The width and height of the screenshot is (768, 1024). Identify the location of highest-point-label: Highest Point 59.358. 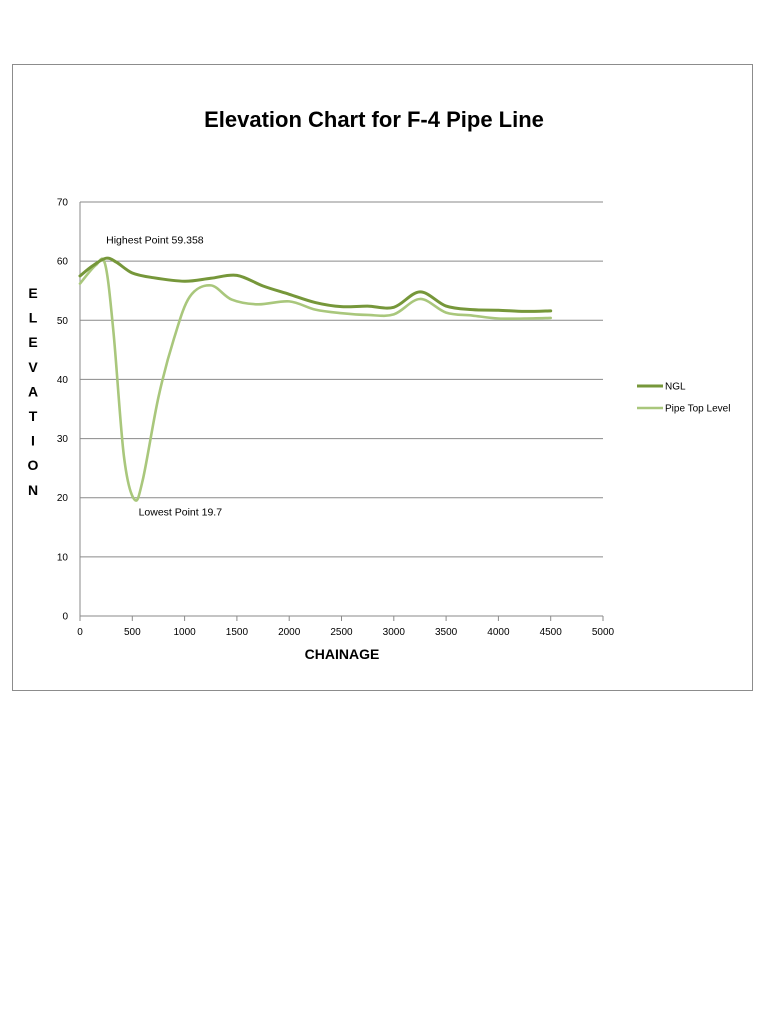
(155, 240).